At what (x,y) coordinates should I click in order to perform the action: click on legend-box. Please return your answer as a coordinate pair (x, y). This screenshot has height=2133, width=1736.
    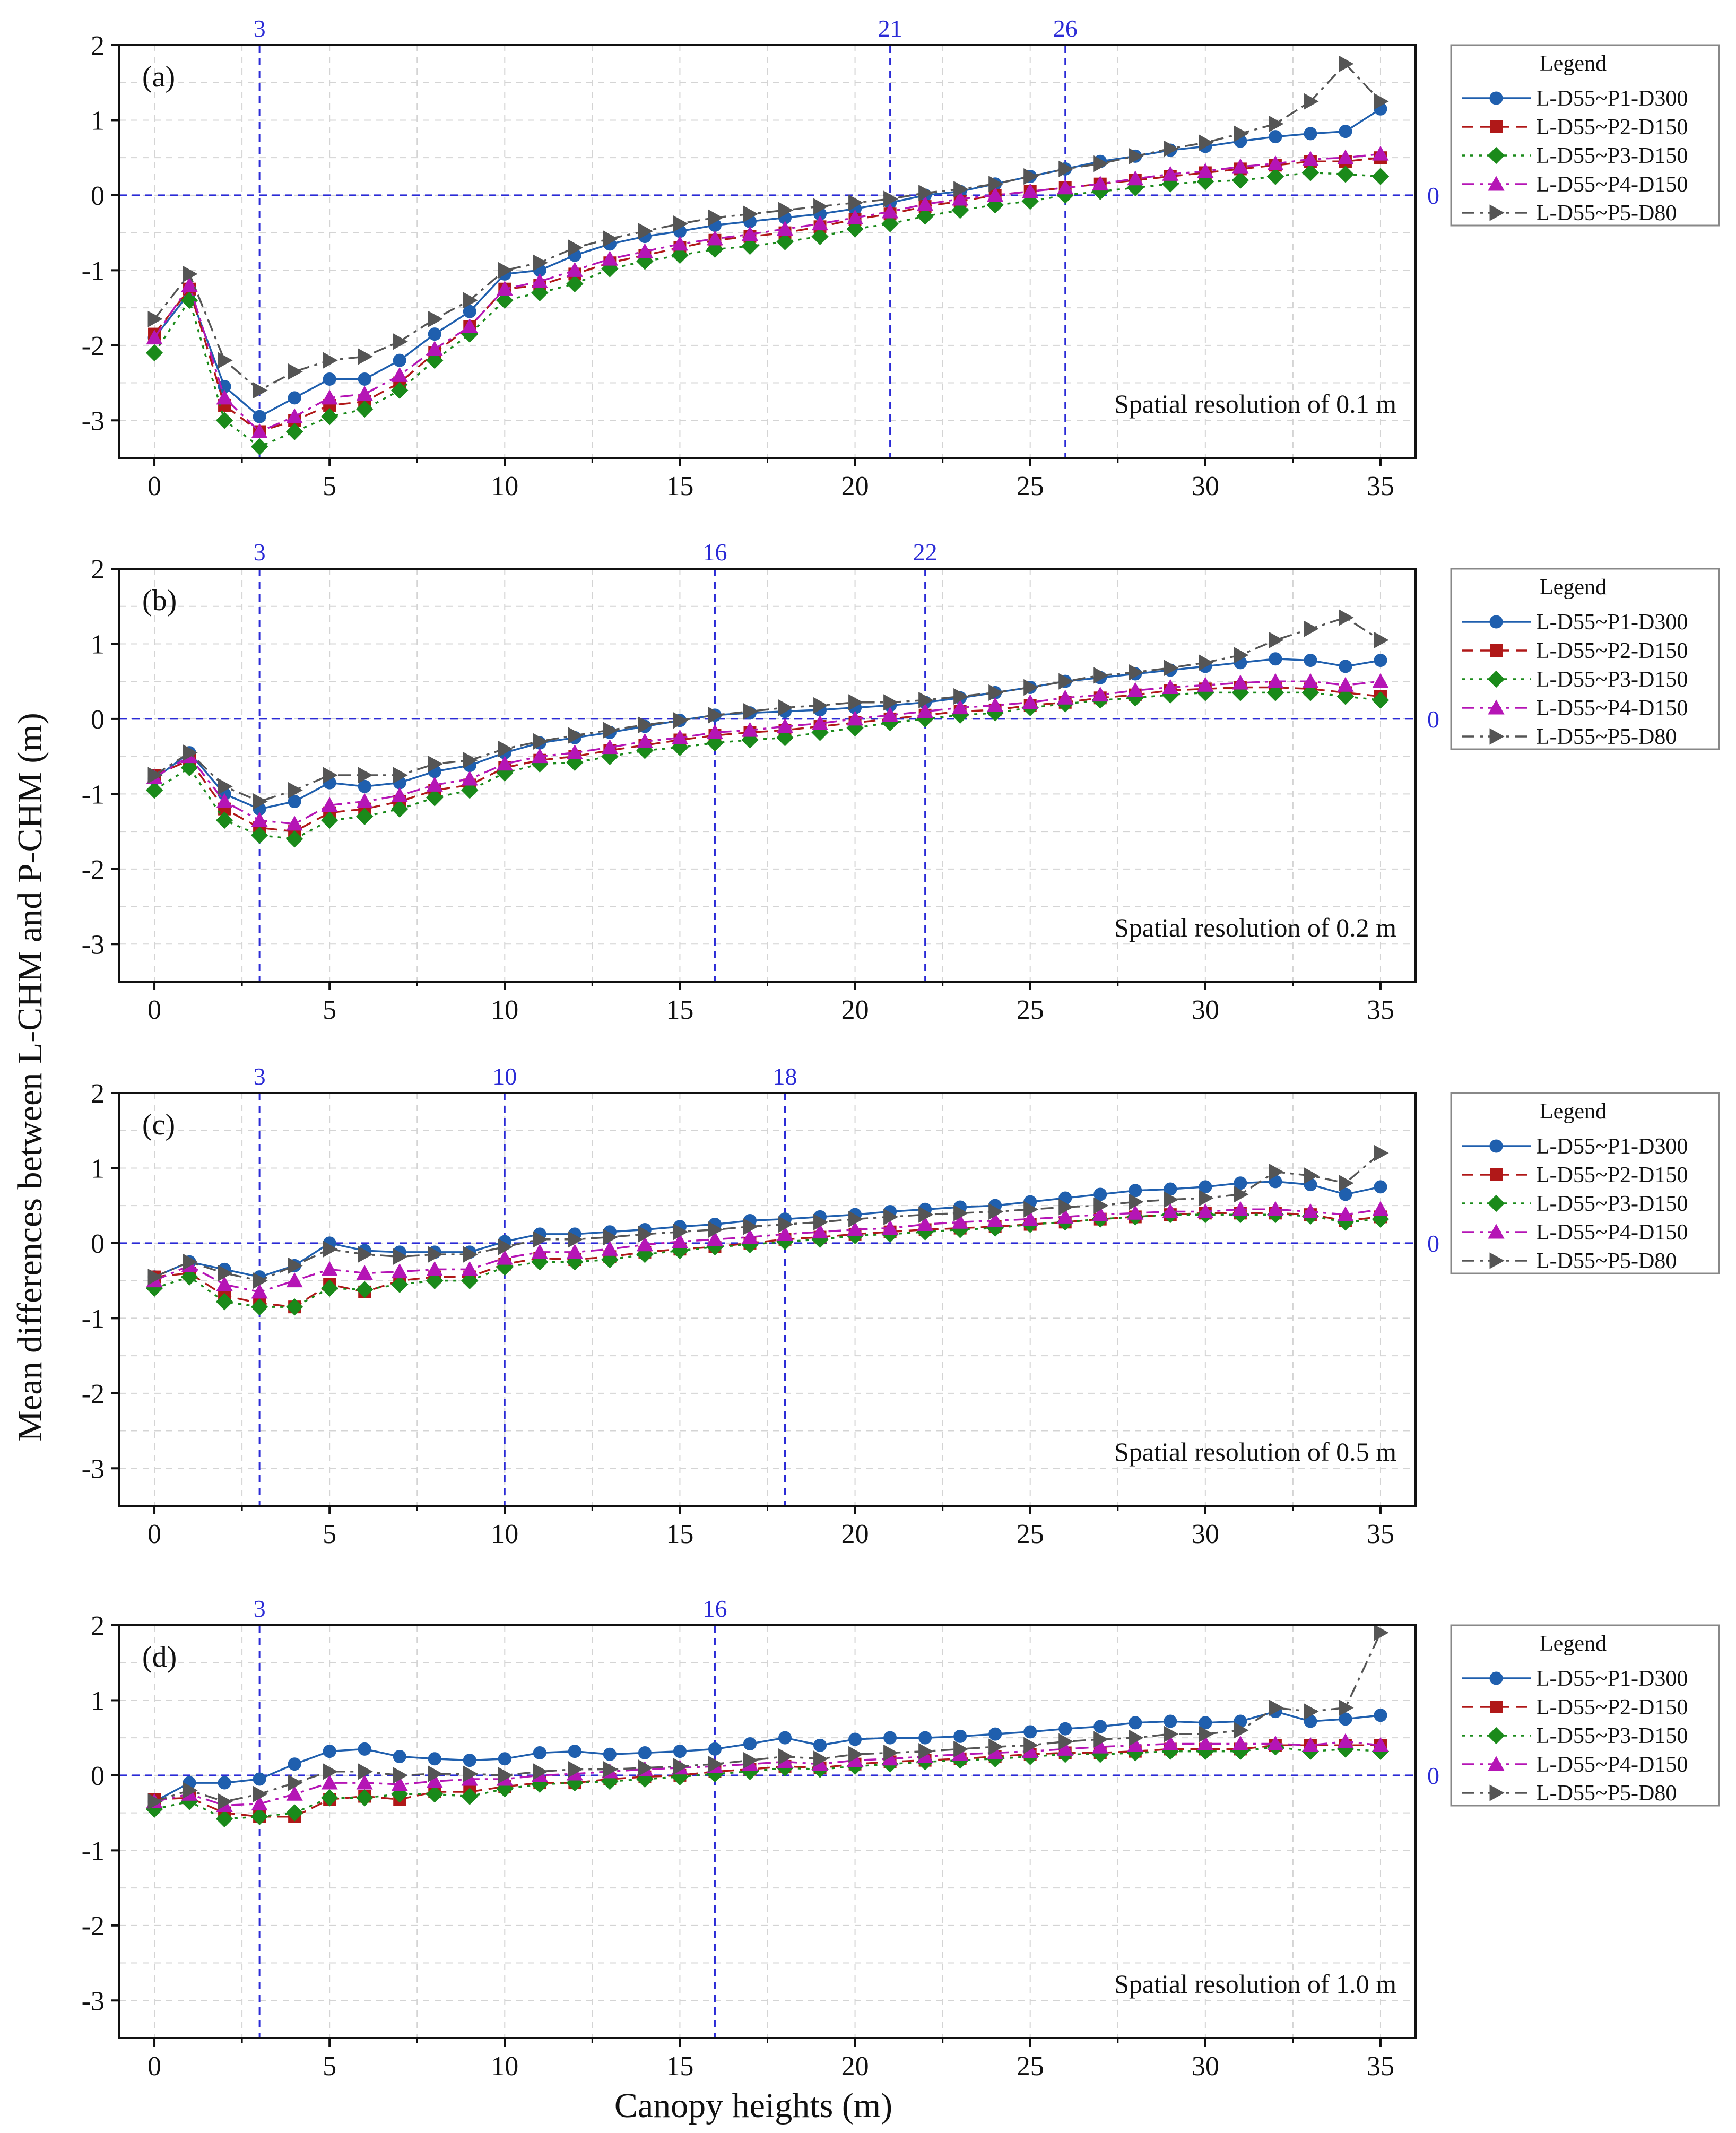
    Looking at the image, I should click on (1585, 135).